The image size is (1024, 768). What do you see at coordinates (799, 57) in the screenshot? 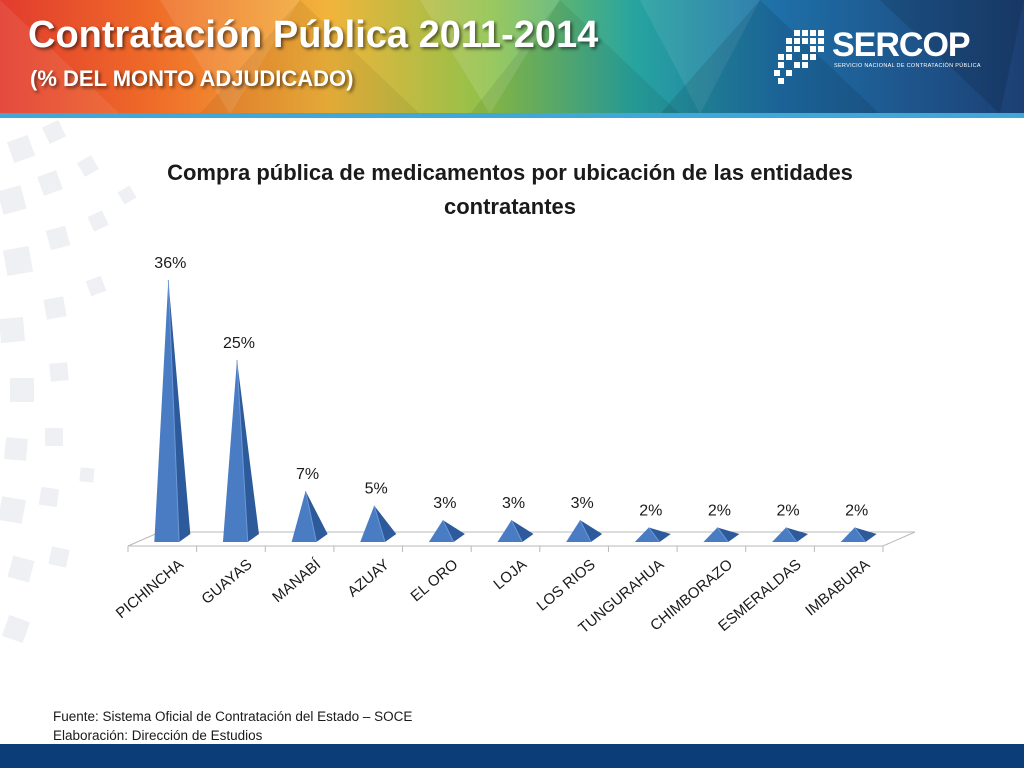
I see `sercop-logo-icon` at bounding box center [799, 57].